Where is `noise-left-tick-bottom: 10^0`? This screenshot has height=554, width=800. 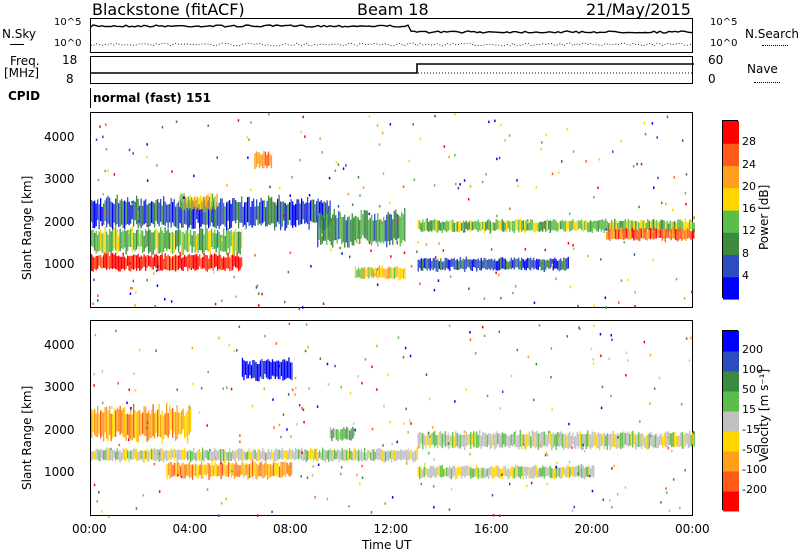 noise-left-tick-bottom: 10^0 is located at coordinates (68, 43).